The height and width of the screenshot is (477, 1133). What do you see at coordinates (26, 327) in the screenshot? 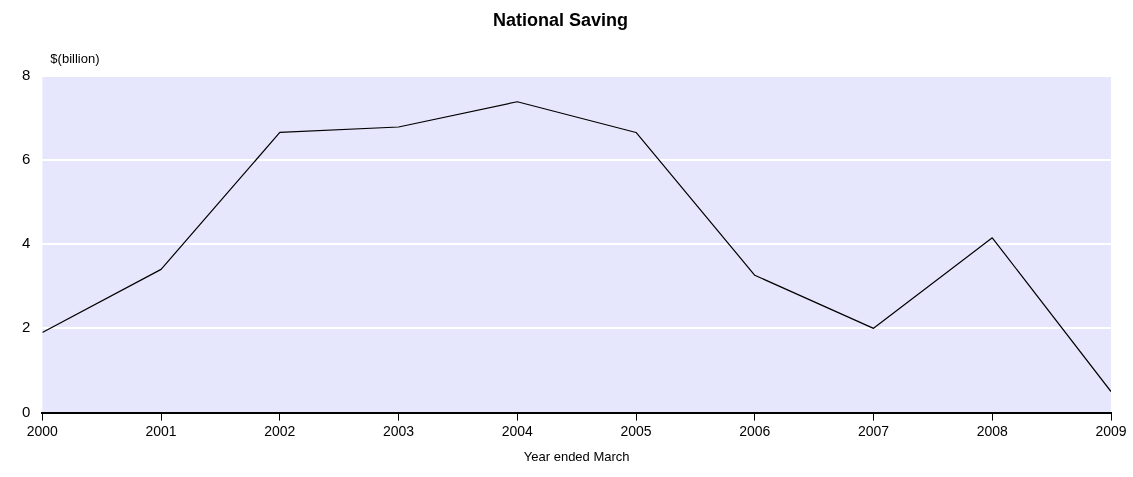
I see `y-tick-label: 2` at bounding box center [26, 327].